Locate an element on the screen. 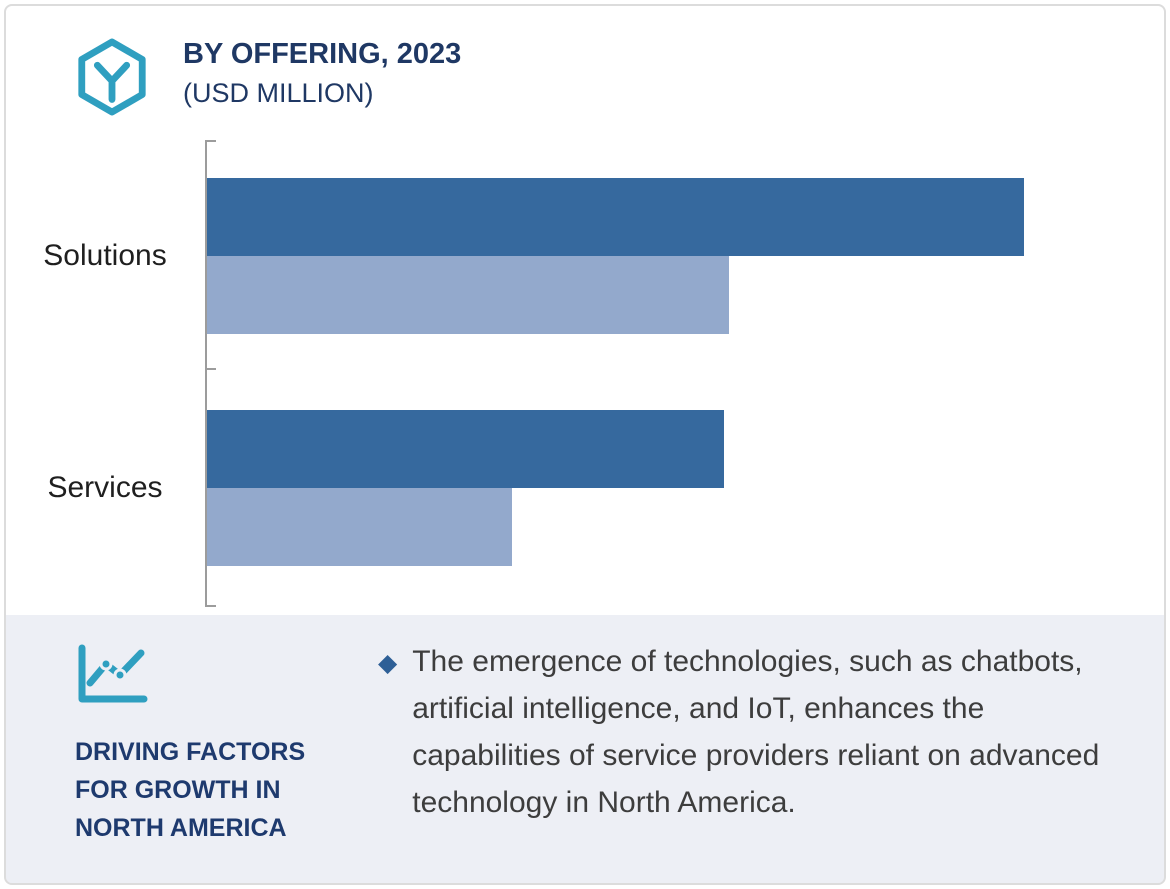 The height and width of the screenshot is (889, 1170). hexagon-network-icon is located at coordinates (112, 77).